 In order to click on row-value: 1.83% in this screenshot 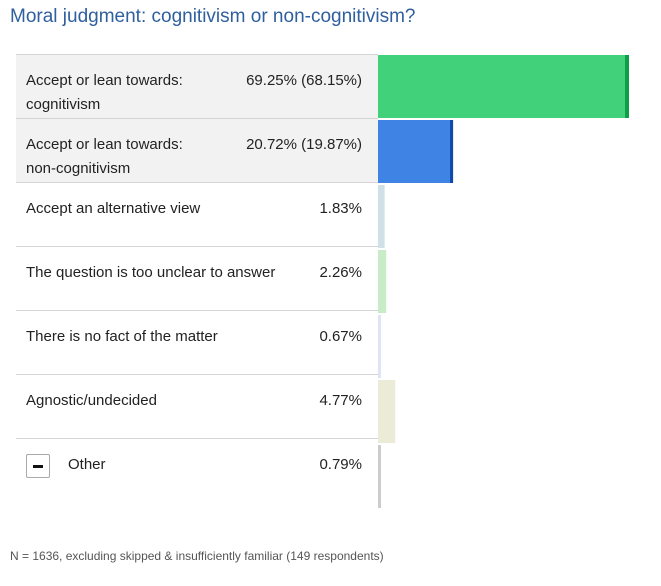, I will do `click(340, 208)`.